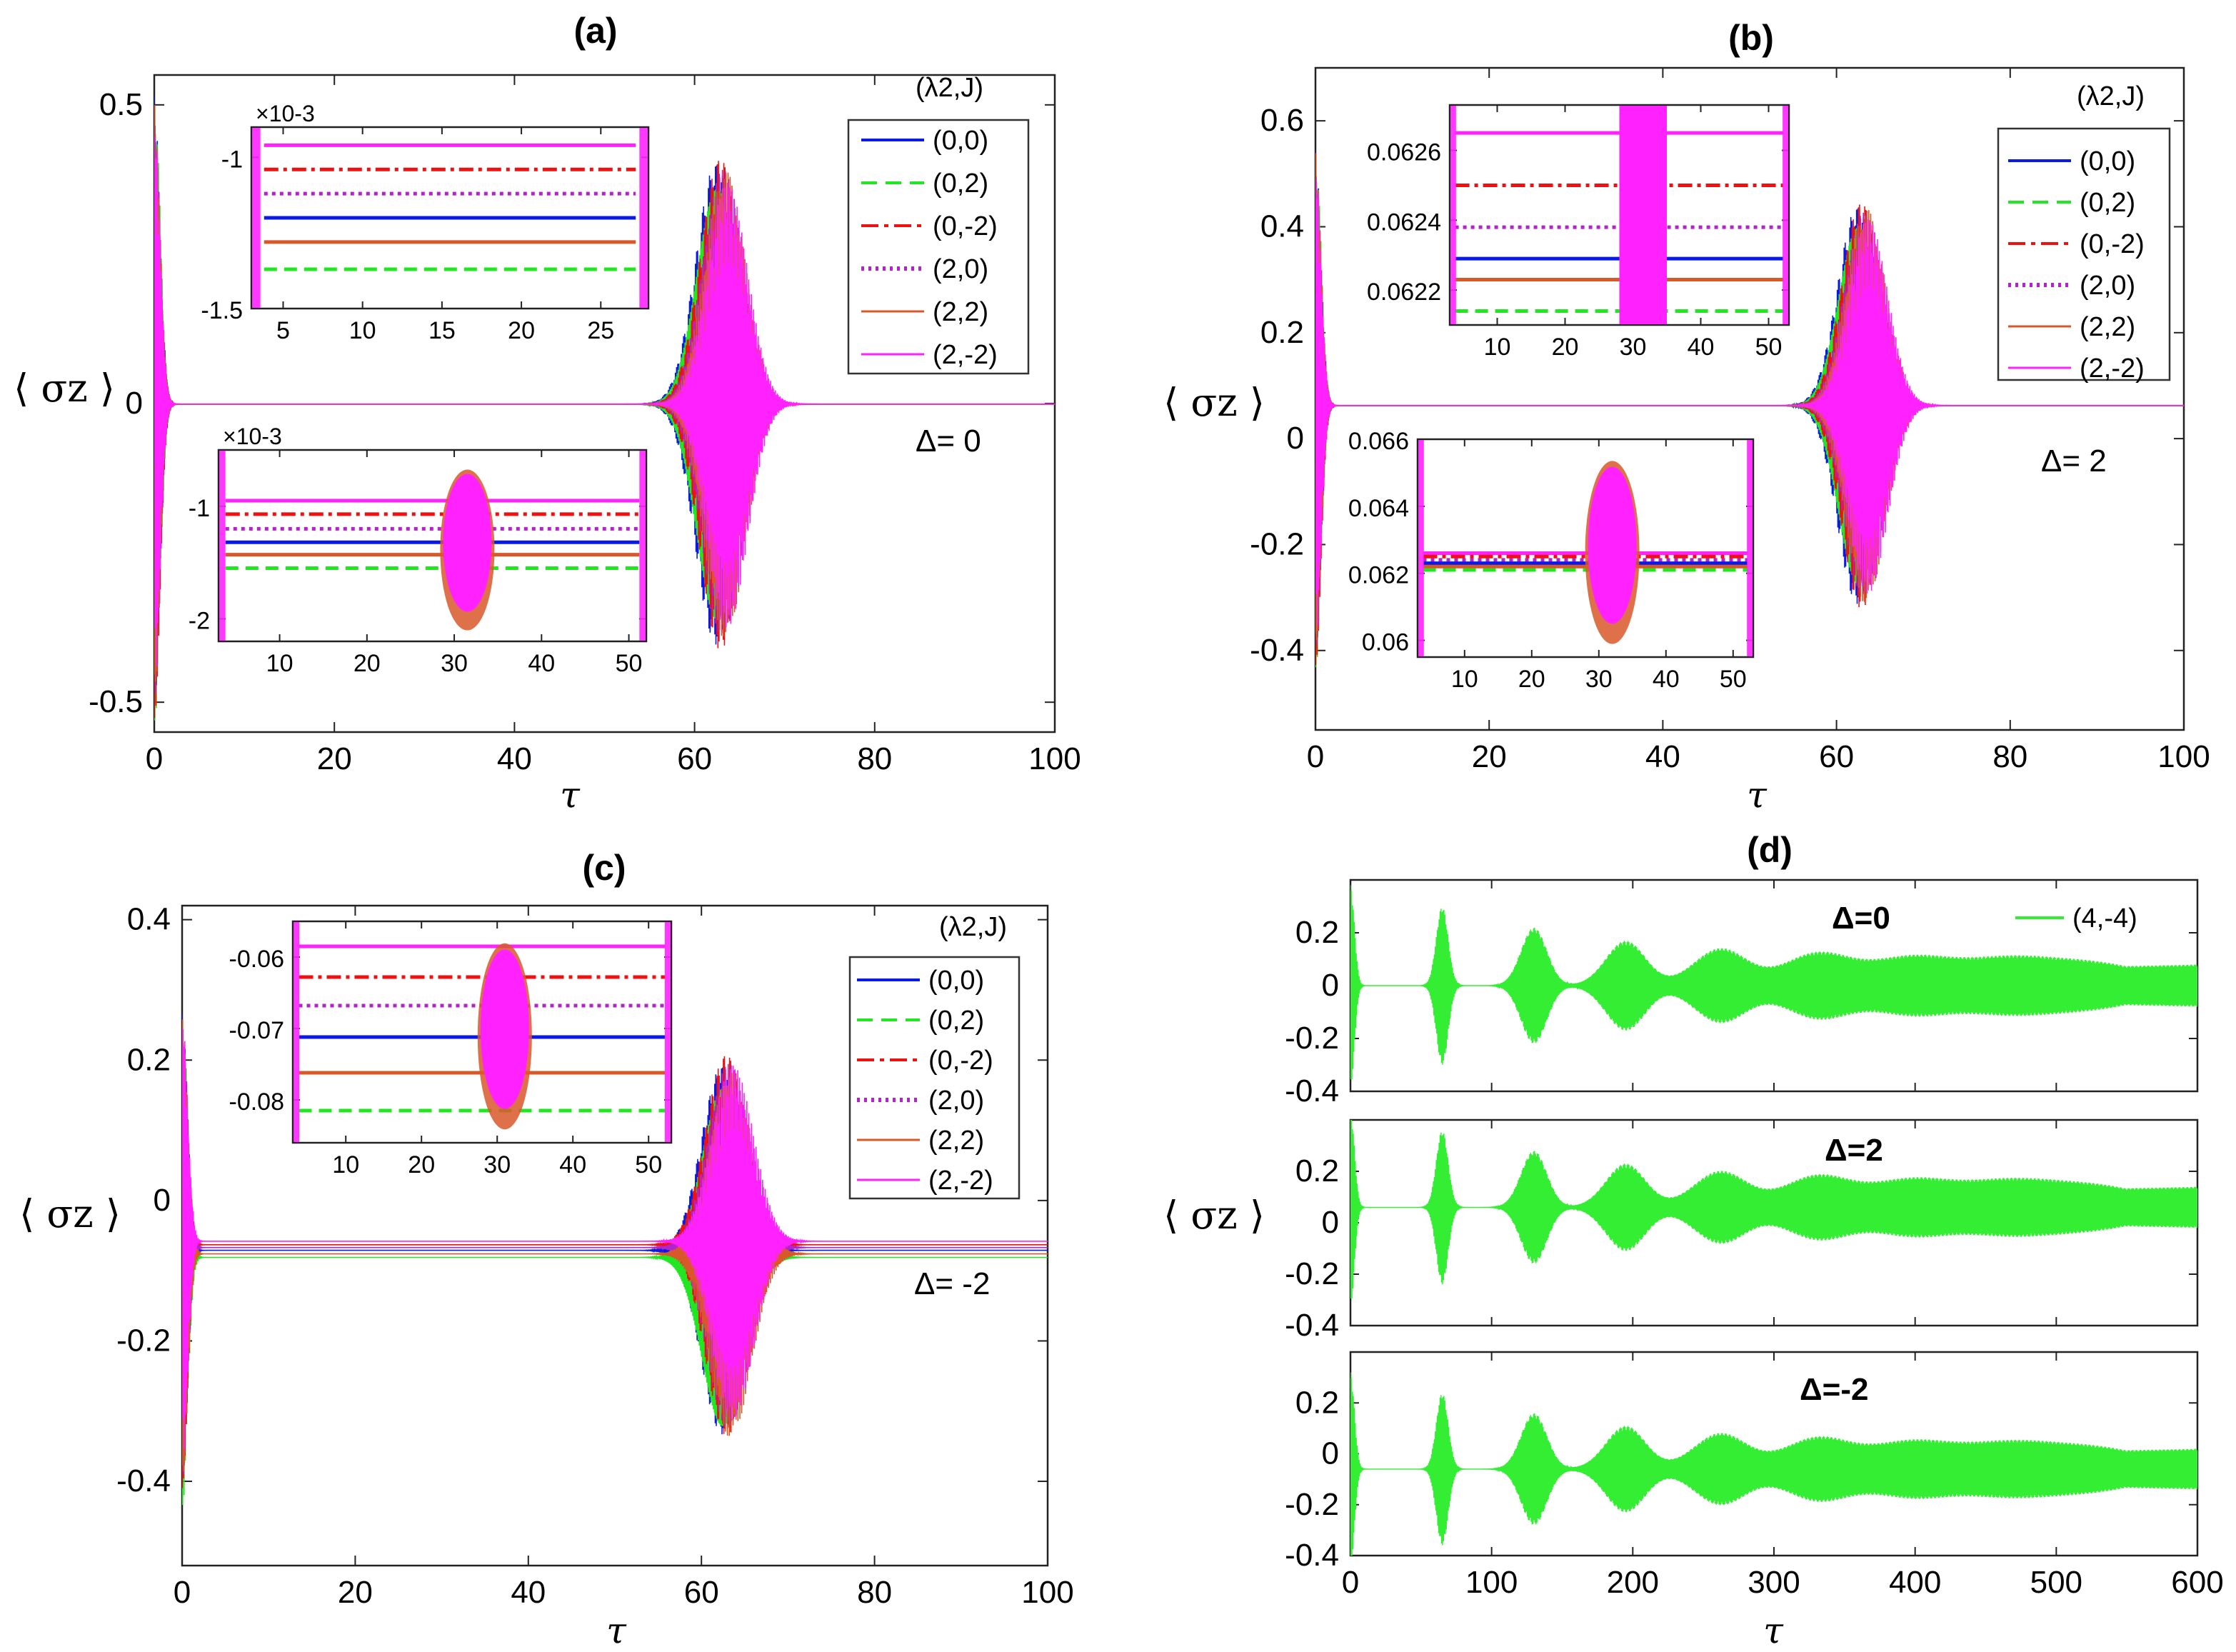  I want to click on x-tick-label: 0, so click(155, 758).